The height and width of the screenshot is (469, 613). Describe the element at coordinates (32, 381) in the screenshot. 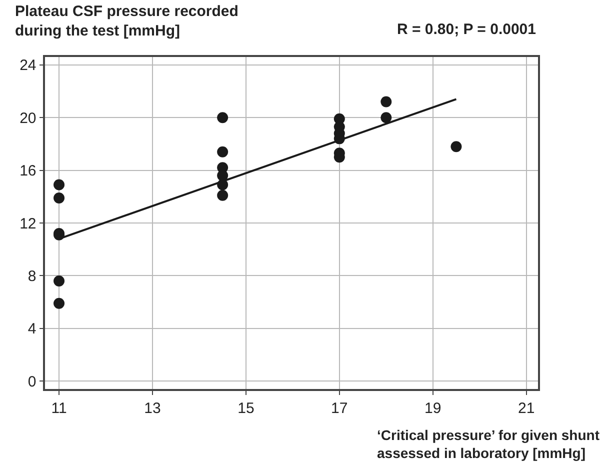

I see `y-tick-label: 0` at that location.